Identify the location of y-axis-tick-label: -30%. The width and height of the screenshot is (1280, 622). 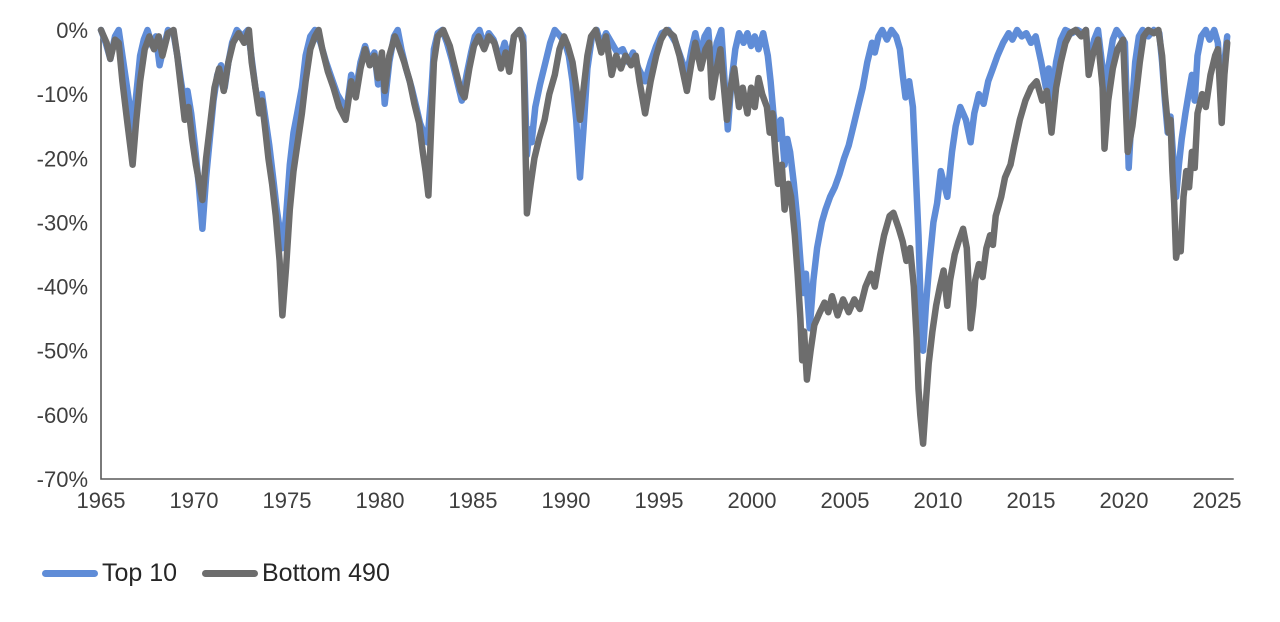
(62, 222).